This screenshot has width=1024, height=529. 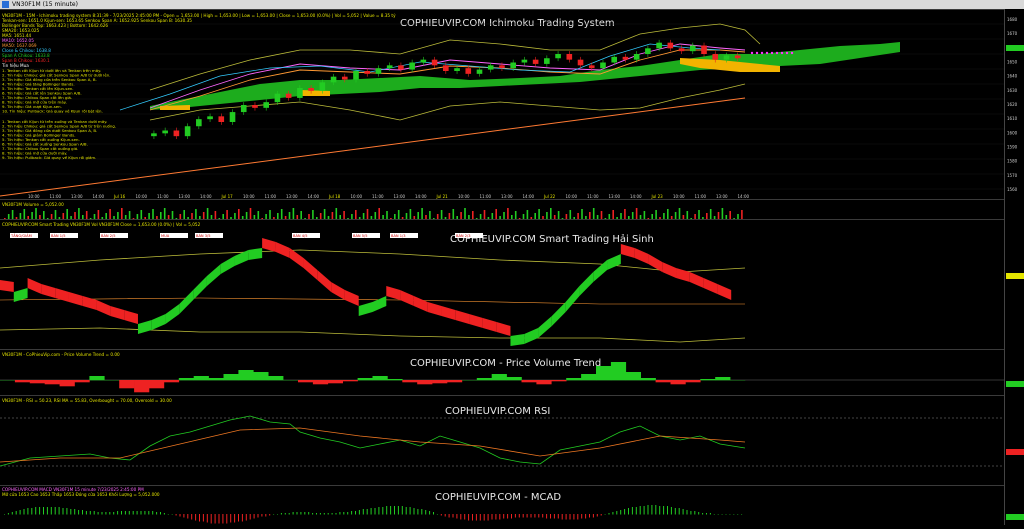 What do you see at coordinates (512, 4) in the screenshot?
I see `window-titlebar: VN30F1M (15 minute)` at bounding box center [512, 4].